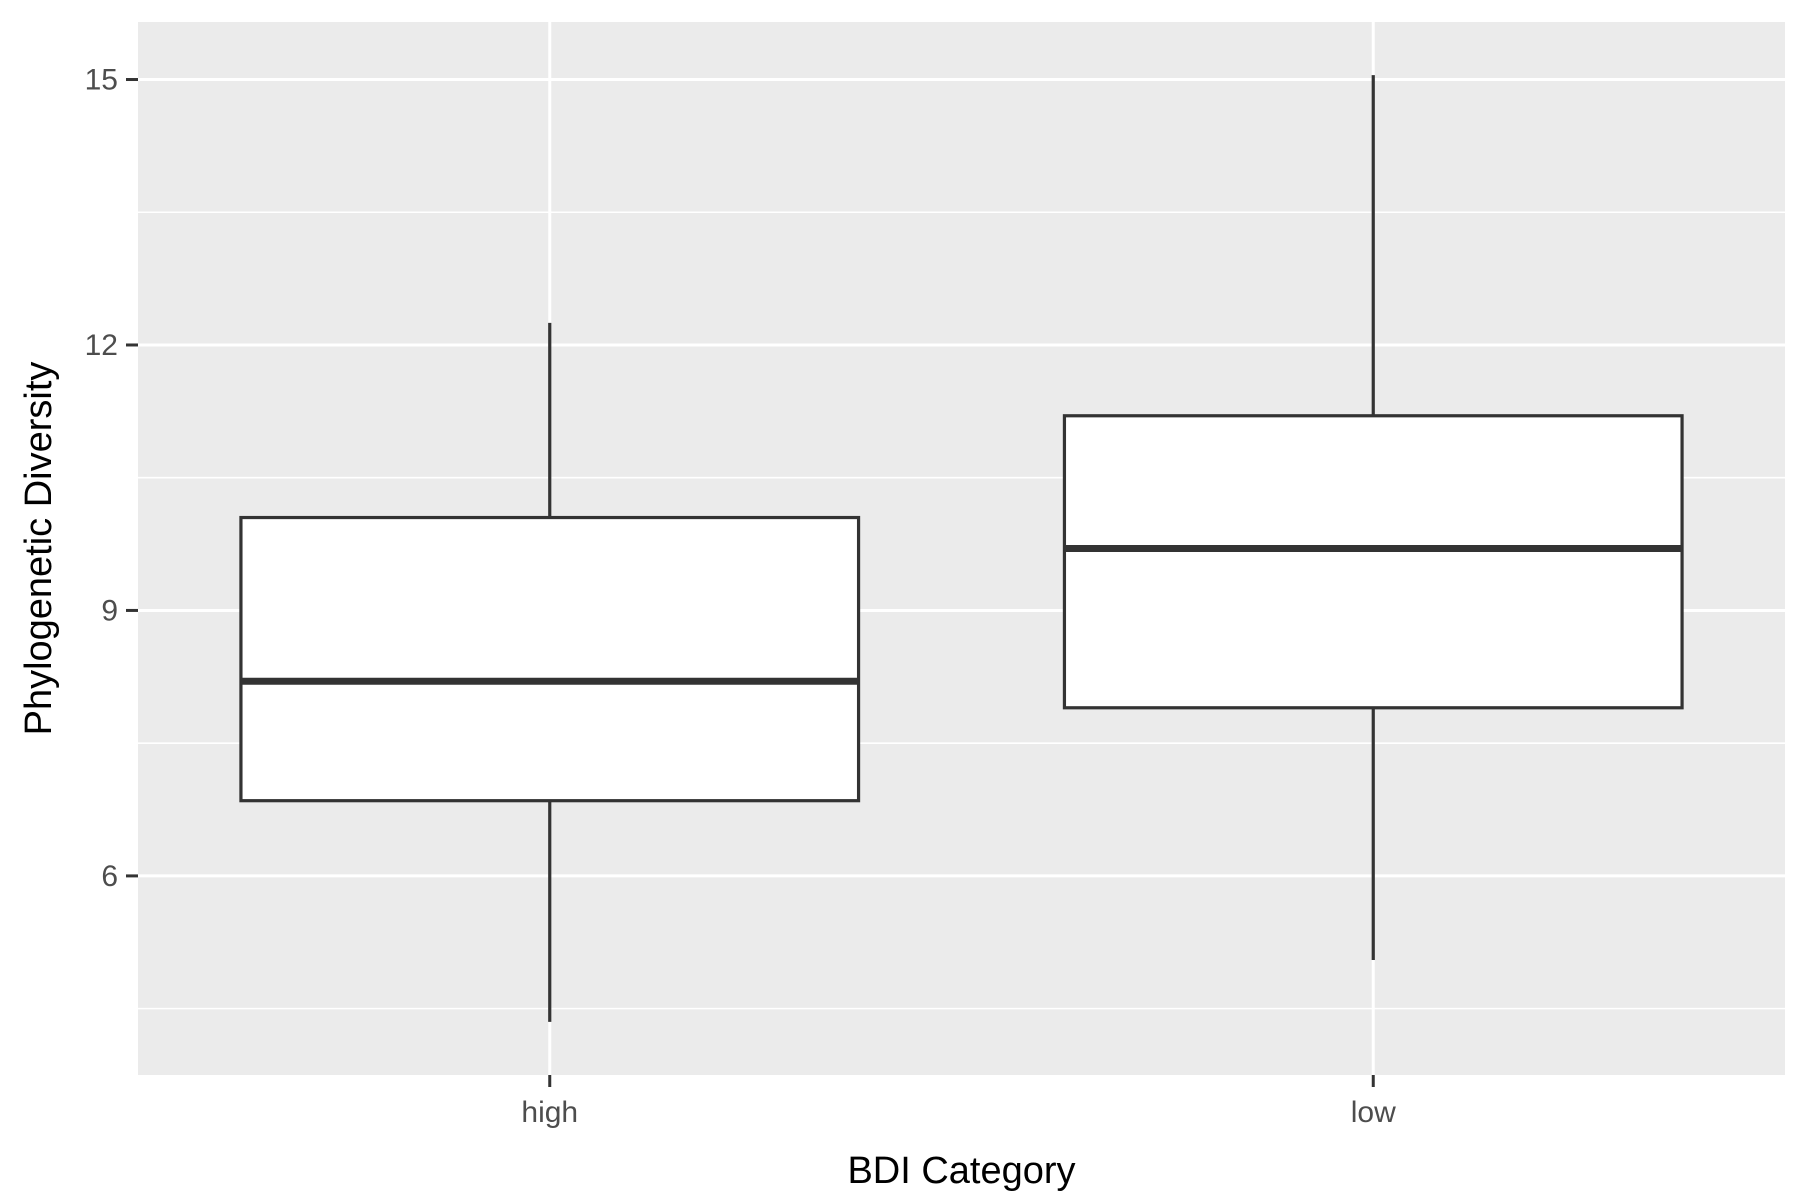 The image size is (1800, 1200). Describe the element at coordinates (101, 80) in the screenshot. I see `y-tick-label: 15` at that location.